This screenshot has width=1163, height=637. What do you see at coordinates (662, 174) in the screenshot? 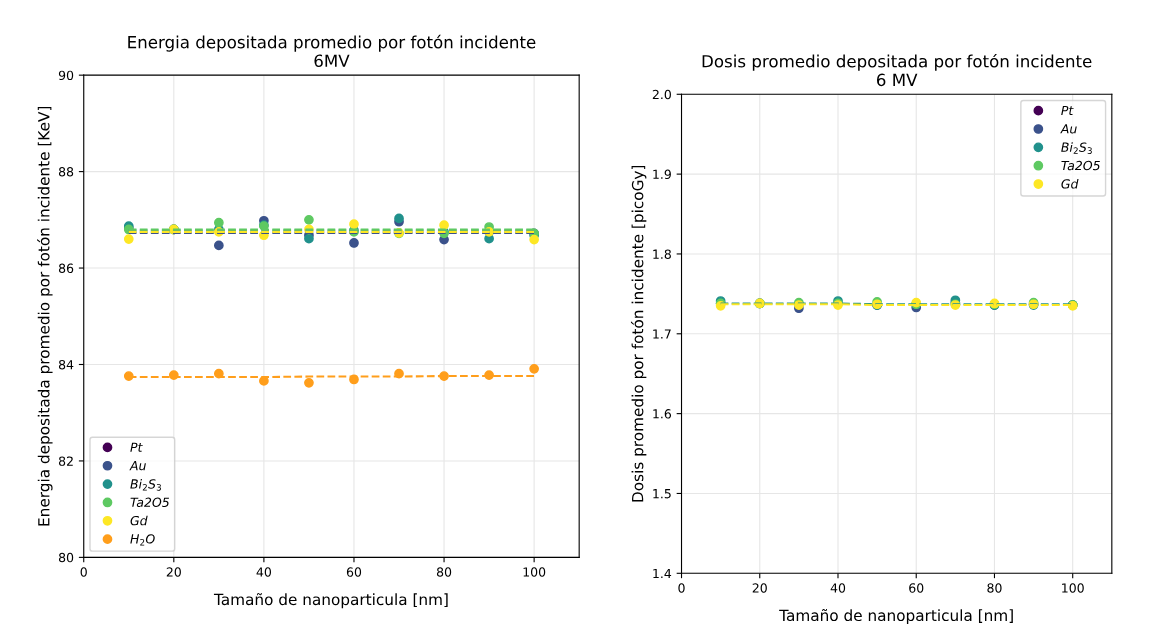
I see `y-tick-label: 1.9` at bounding box center [662, 174].